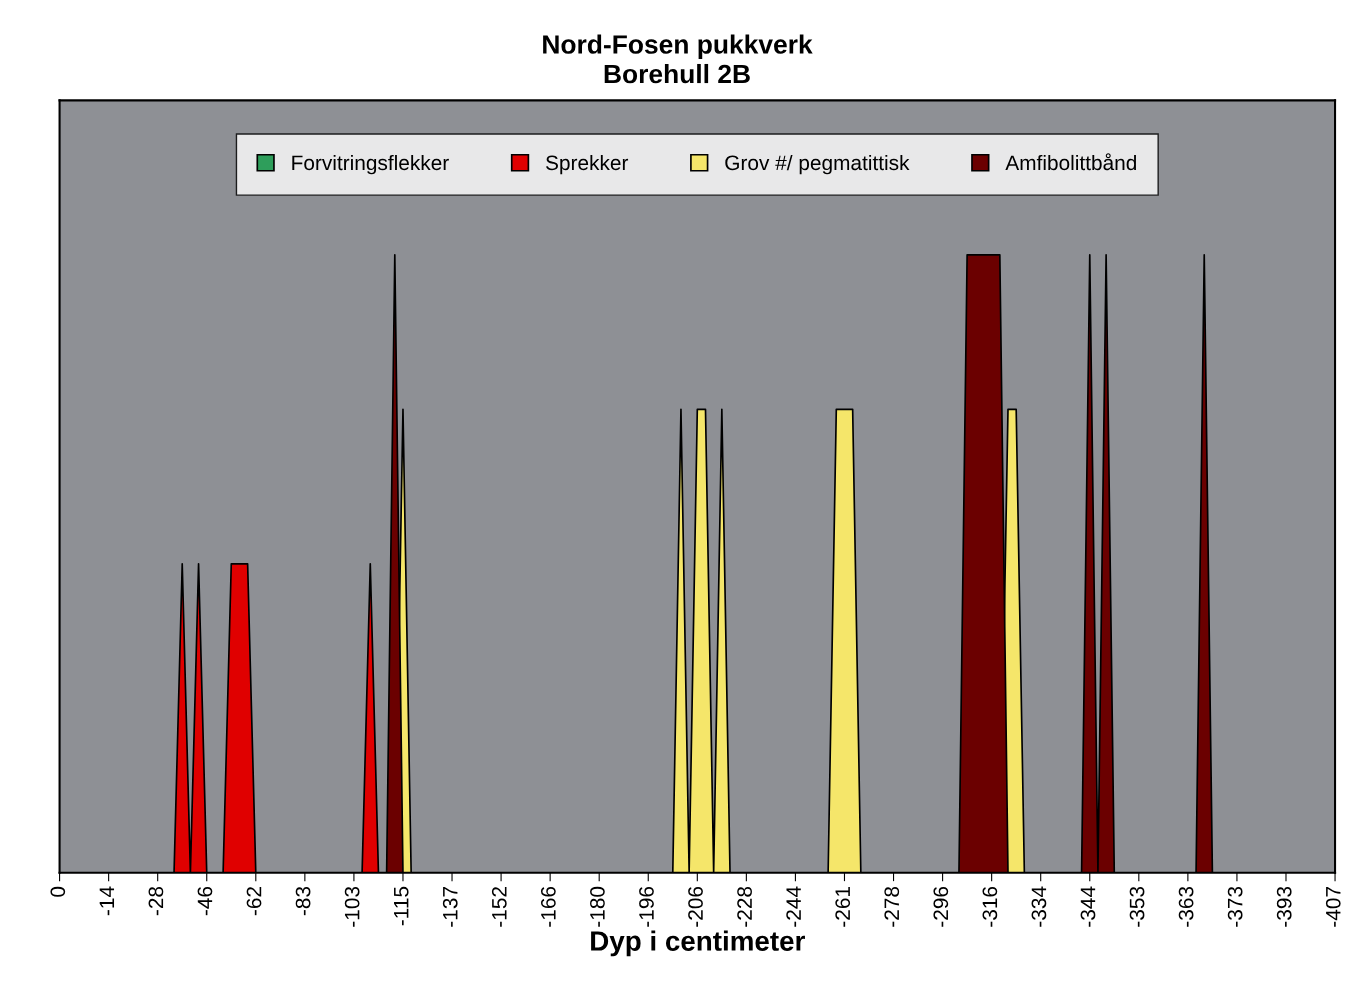 The width and height of the screenshot is (1354, 984). What do you see at coordinates (1284, 906) in the screenshot?
I see `x-tick-label: -393` at bounding box center [1284, 906].